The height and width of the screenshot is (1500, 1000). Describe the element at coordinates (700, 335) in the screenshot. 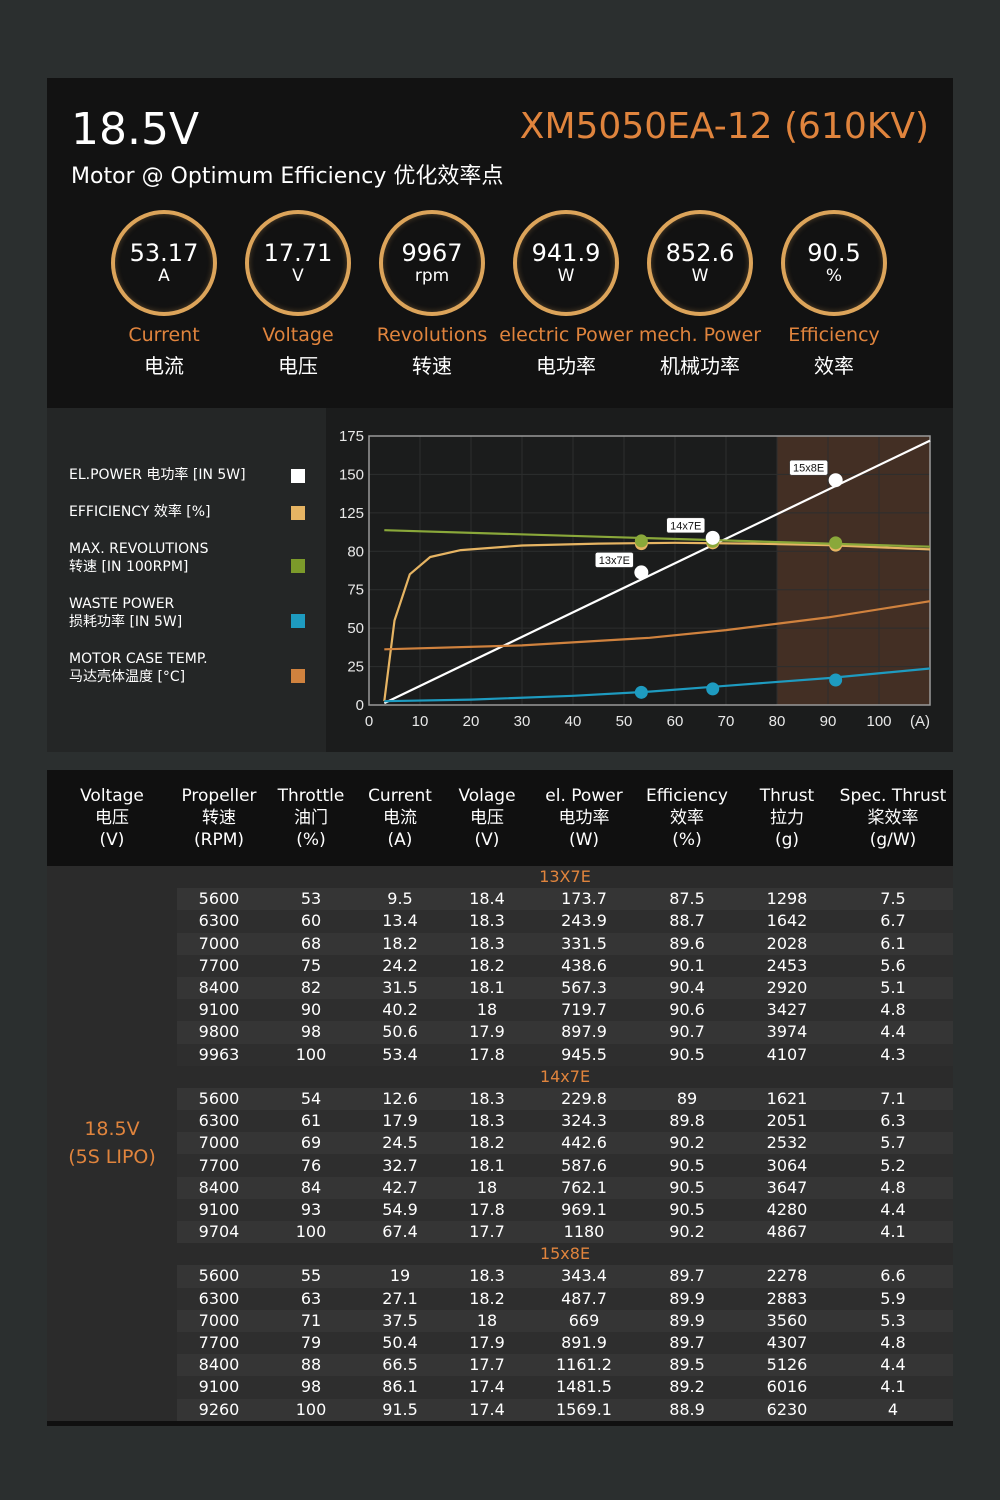

I see `metric-label-en: mech. Power` at that location.